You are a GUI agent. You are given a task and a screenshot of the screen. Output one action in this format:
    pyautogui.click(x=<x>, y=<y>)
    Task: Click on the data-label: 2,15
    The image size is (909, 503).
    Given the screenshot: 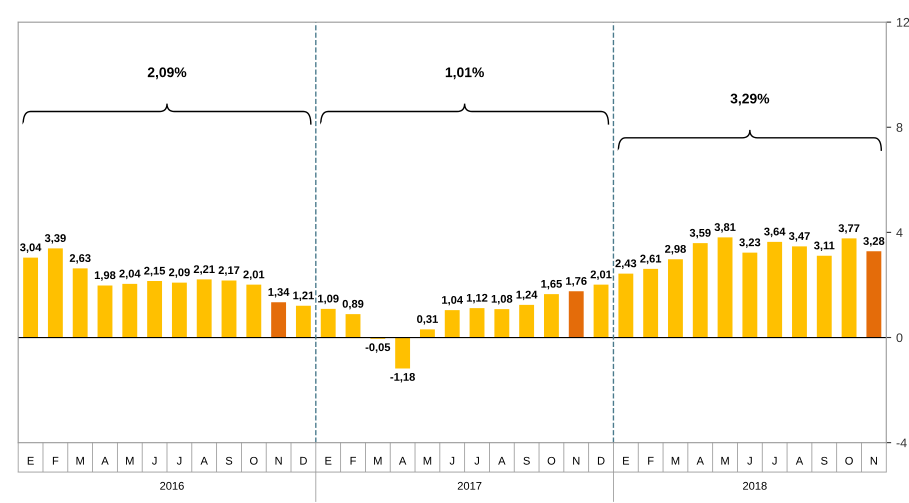 What is the action you would take?
    pyautogui.click(x=155, y=271)
    